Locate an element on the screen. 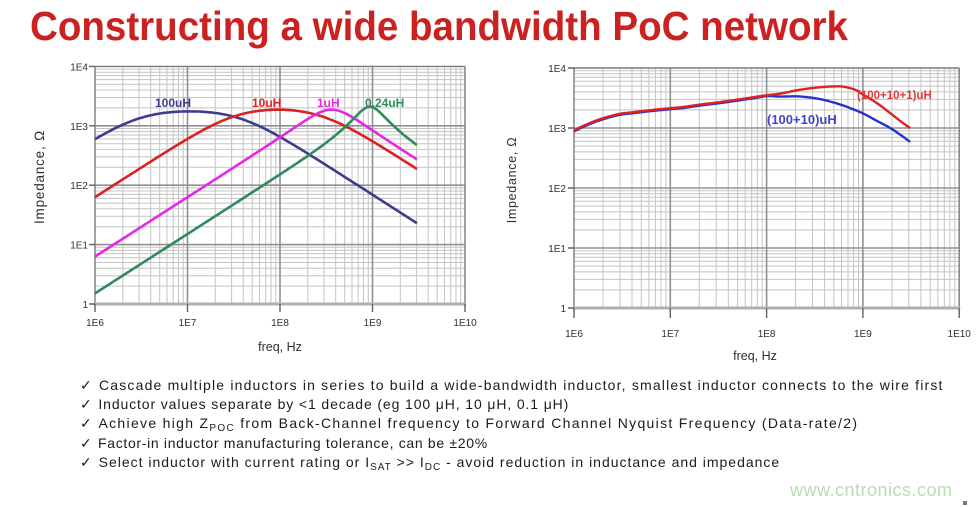  svg-text: (100+10+1)uH is located at coordinates (894, 96).